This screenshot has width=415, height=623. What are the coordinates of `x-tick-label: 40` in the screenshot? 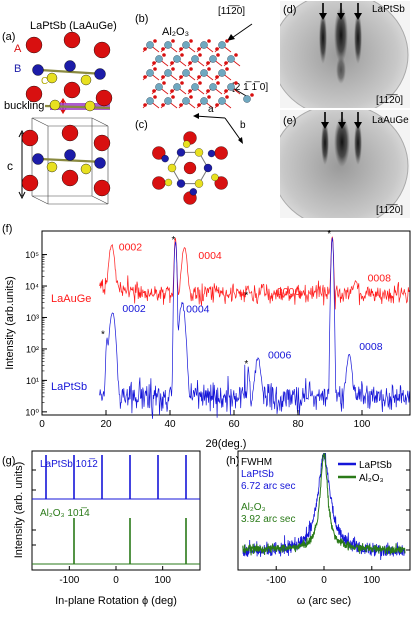 It's located at (170, 424).